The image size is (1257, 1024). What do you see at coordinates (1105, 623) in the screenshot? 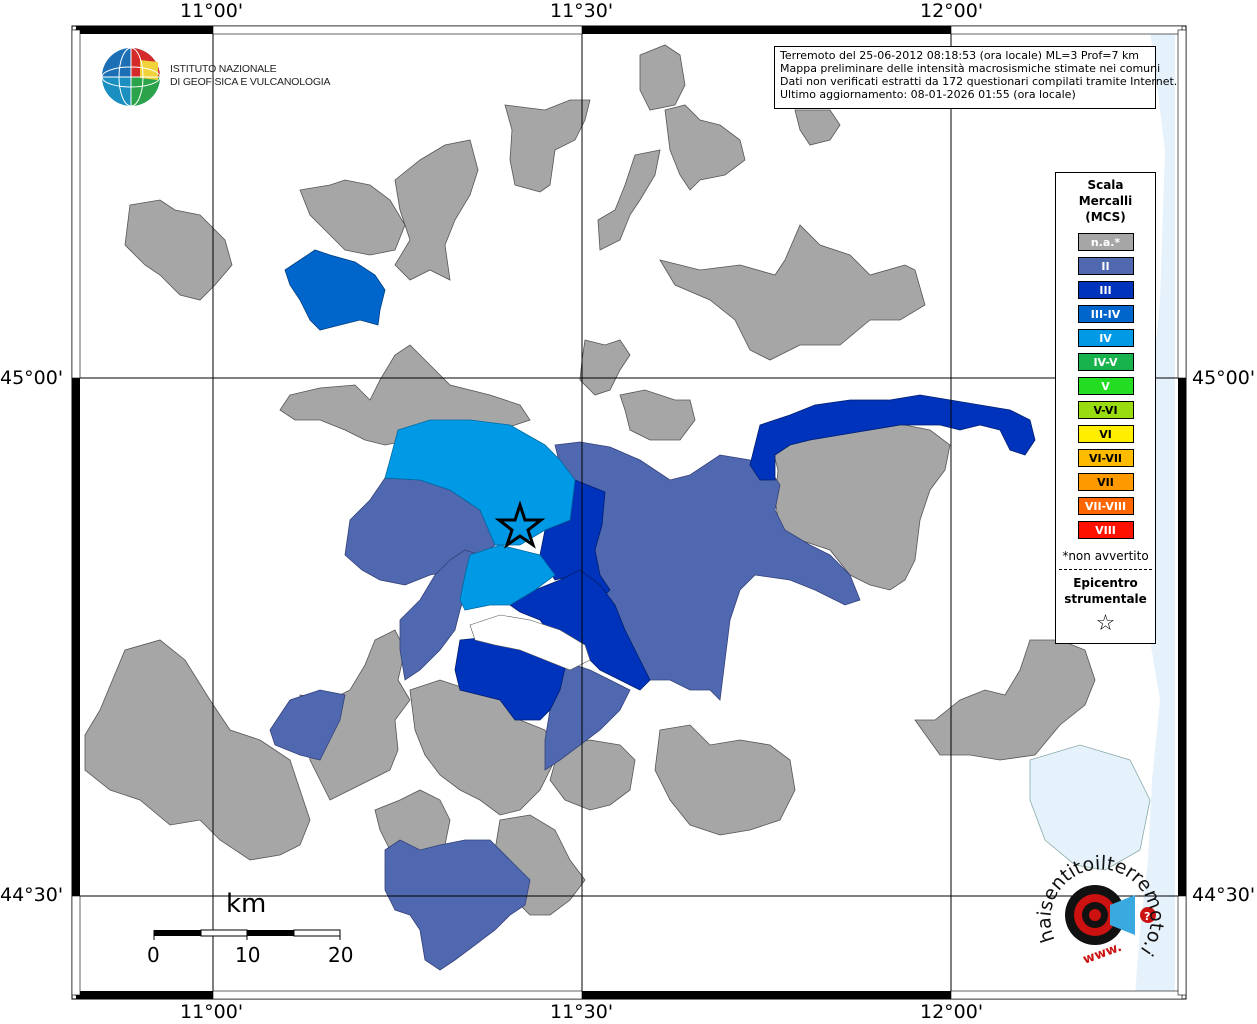
I see `legend-star-icon: ☆` at bounding box center [1105, 623].